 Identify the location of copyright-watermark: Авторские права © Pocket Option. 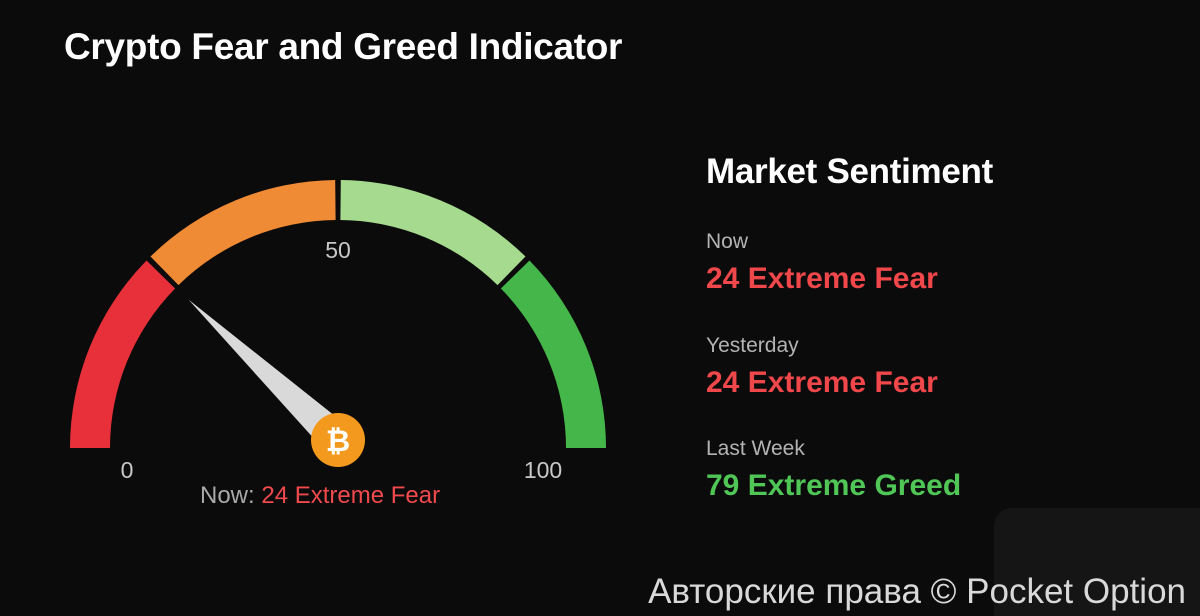
(917, 591).